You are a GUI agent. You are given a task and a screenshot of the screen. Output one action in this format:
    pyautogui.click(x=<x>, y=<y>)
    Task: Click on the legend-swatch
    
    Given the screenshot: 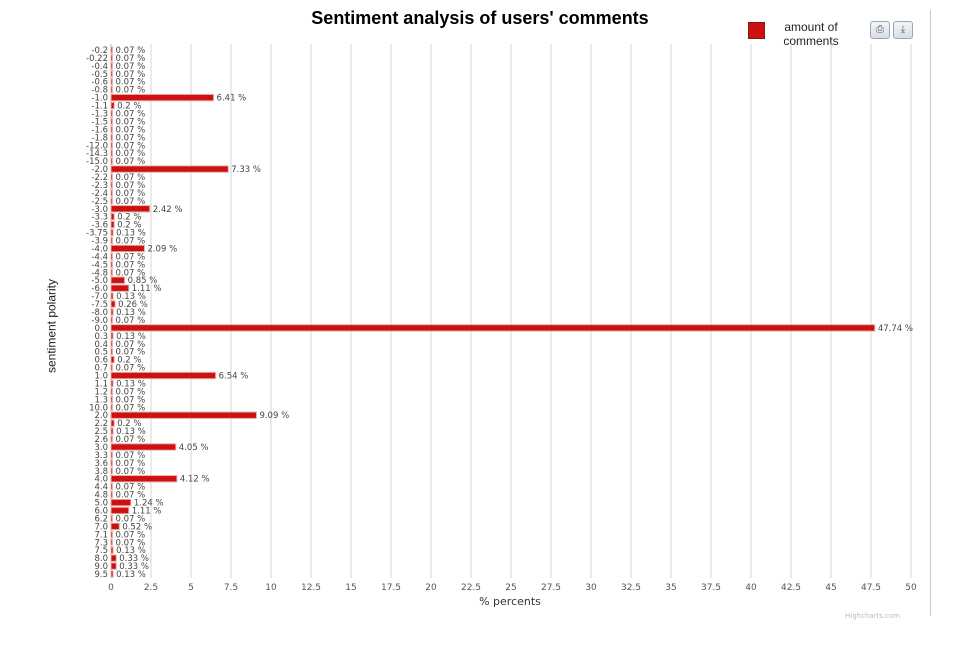 What is the action you would take?
    pyautogui.click(x=756, y=30)
    